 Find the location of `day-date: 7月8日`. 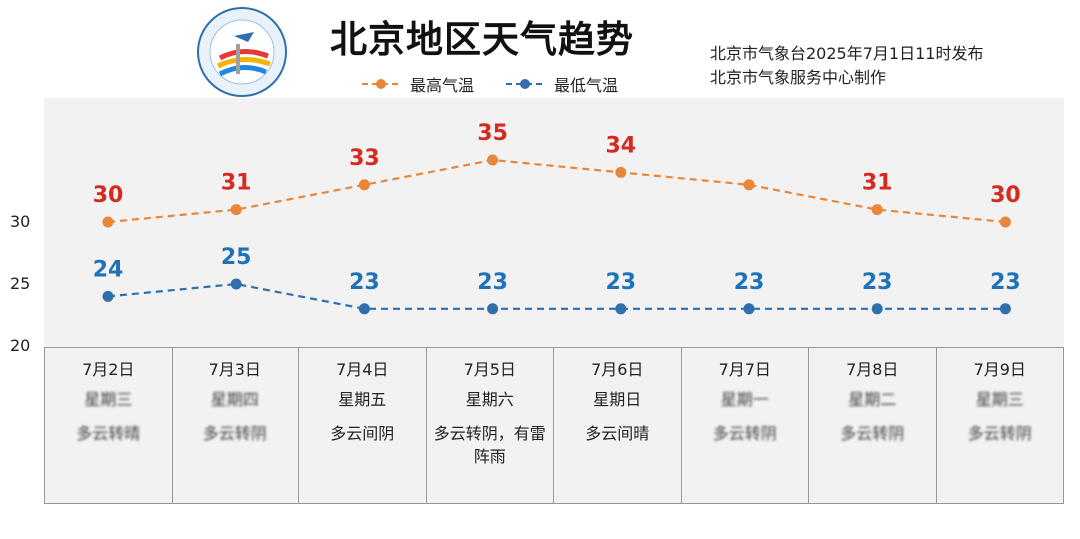

day-date: 7月8日 is located at coordinates (872, 369).